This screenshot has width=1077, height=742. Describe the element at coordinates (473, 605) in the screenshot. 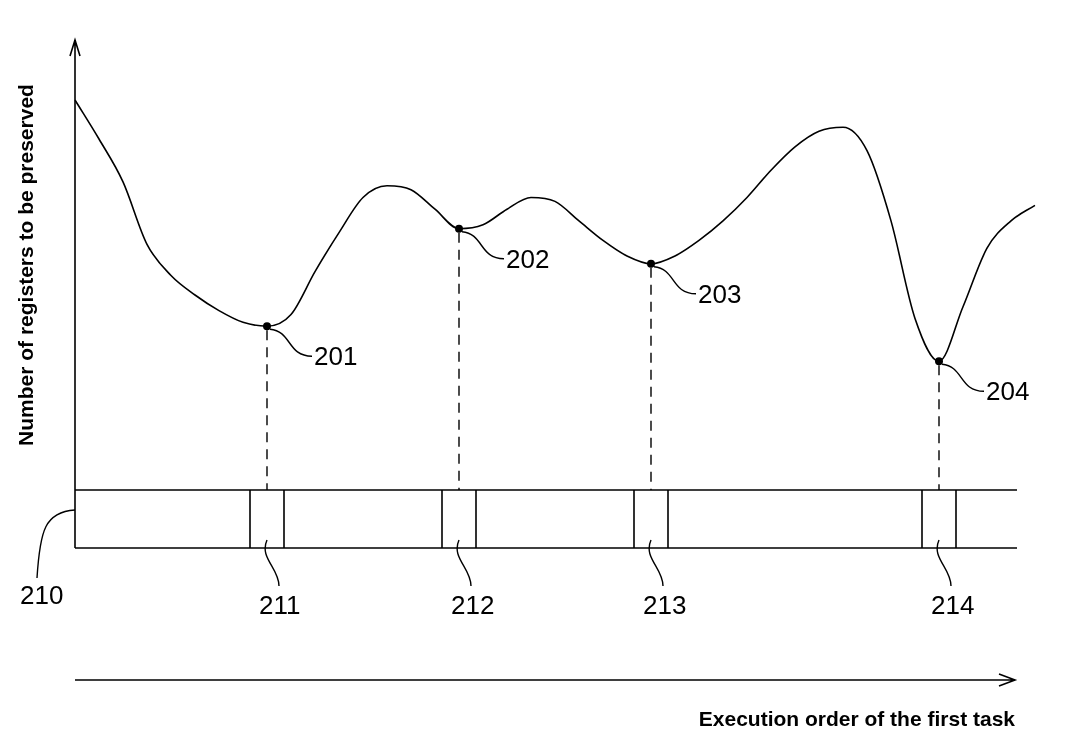

I see `text: 212` at that location.